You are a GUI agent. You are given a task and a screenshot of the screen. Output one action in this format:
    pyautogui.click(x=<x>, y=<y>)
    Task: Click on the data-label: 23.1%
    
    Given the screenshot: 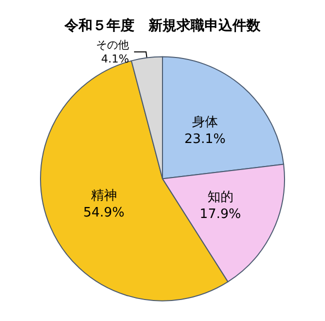 What is the action you would take?
    pyautogui.click(x=205, y=139)
    